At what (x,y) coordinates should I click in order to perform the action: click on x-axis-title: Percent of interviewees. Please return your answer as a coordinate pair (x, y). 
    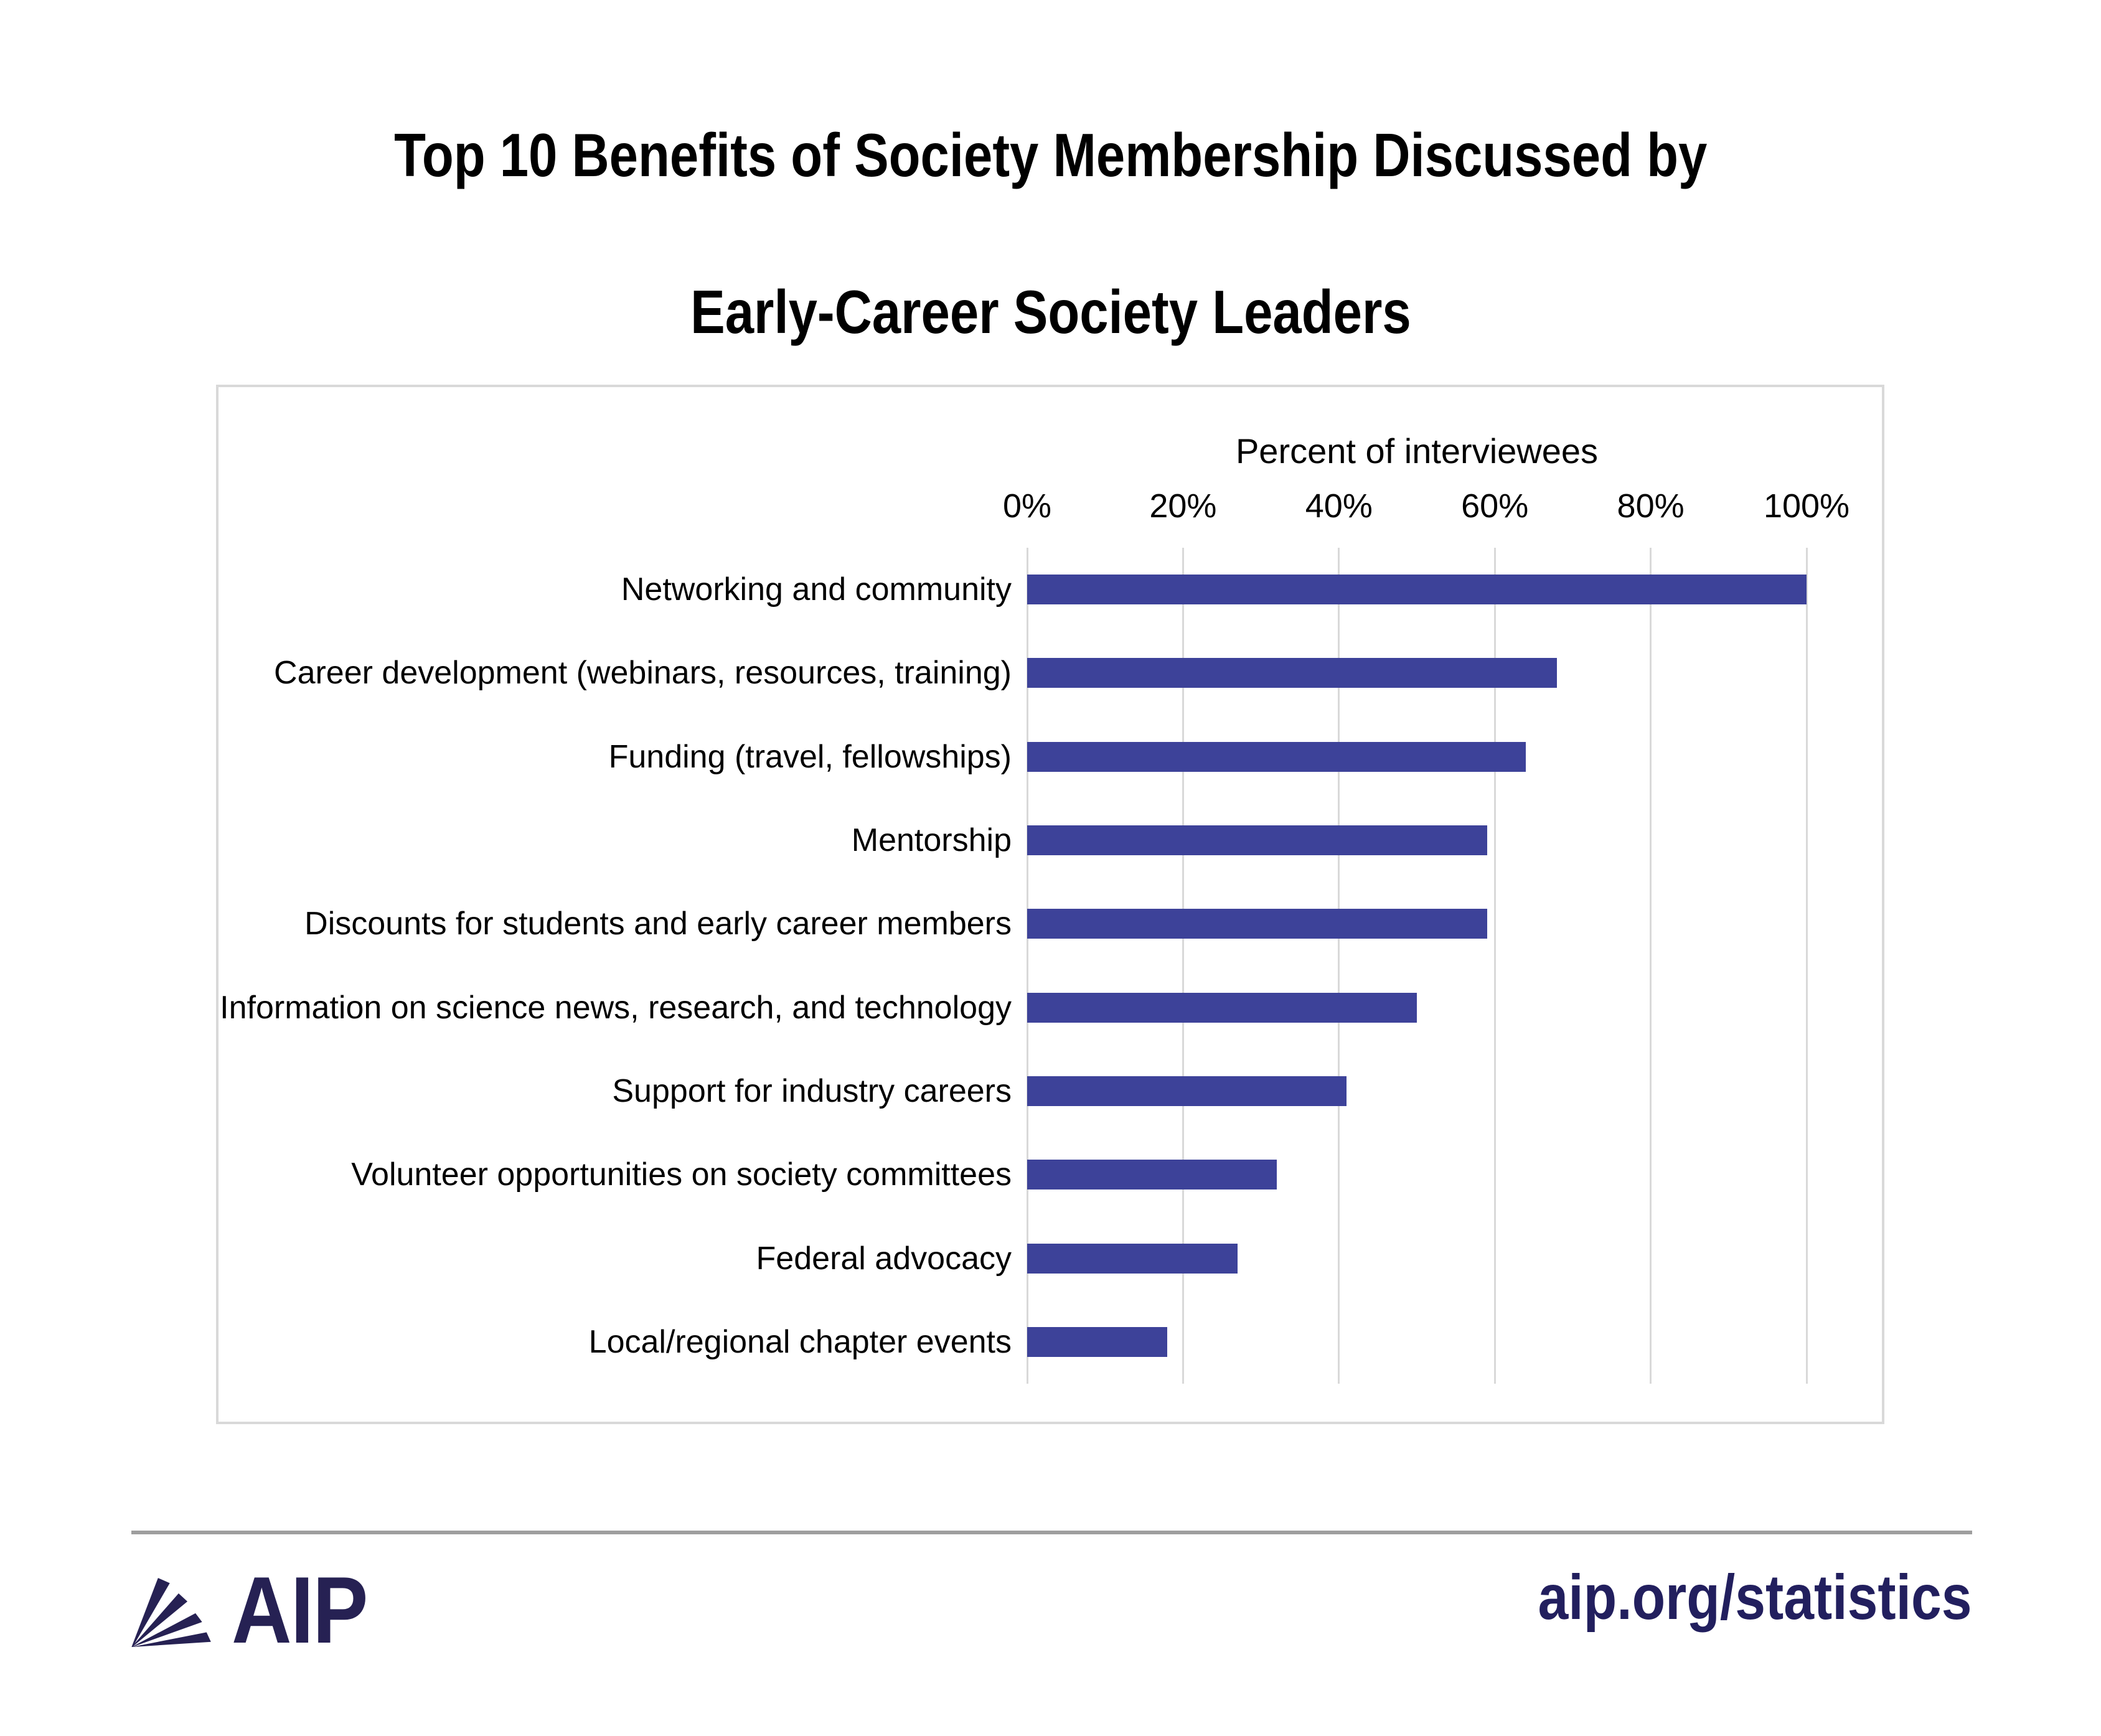
    Looking at the image, I should click on (1417, 451).